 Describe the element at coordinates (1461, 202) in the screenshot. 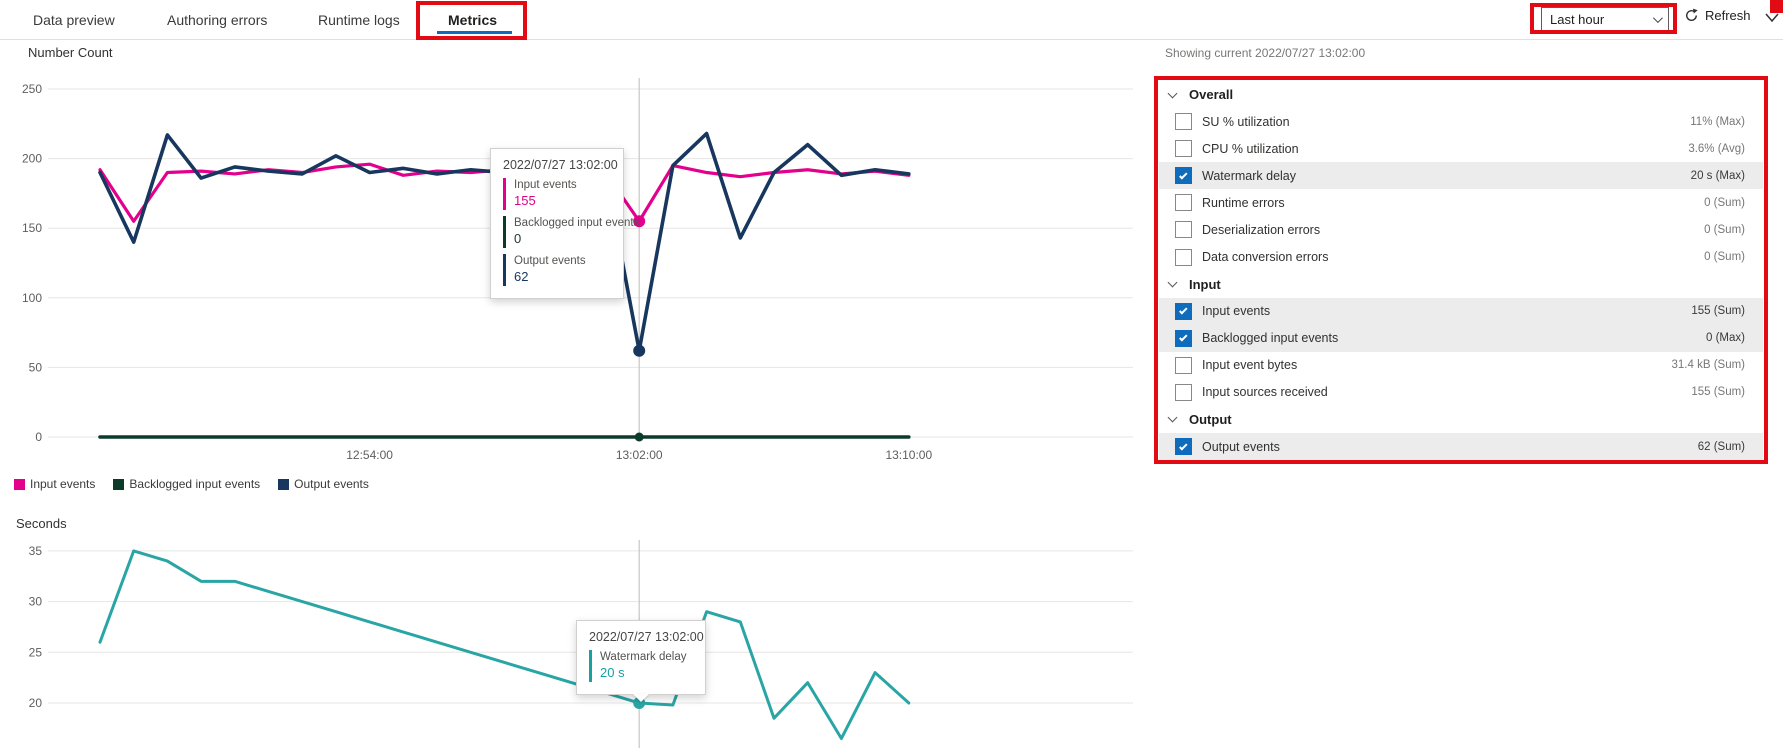

I see `metric-row-runtime-errors: Runtime errors 0 (Sum)` at that location.